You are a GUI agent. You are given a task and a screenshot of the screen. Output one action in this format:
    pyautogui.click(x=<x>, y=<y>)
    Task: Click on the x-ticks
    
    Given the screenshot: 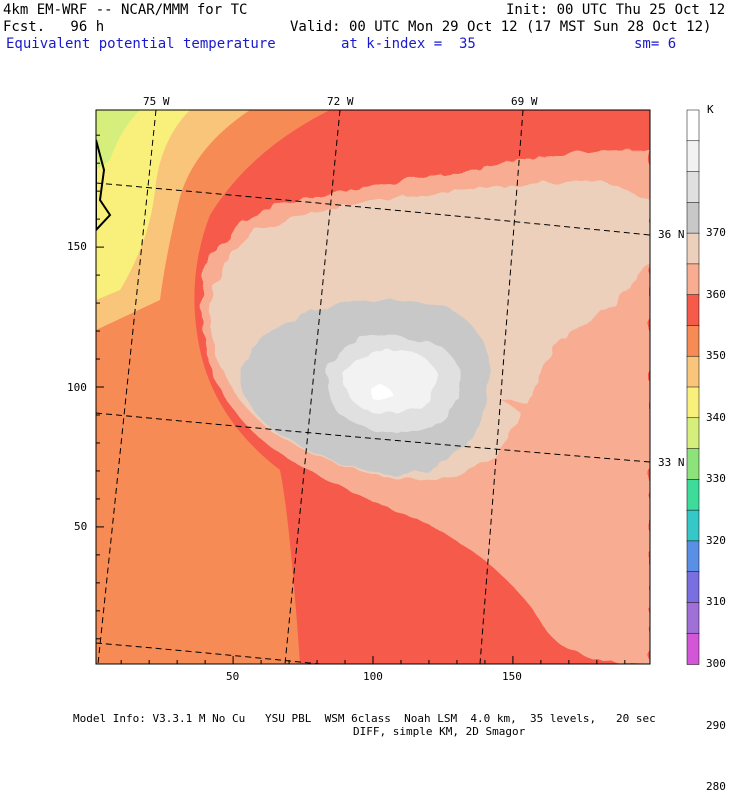 What is the action you would take?
    pyautogui.click(x=373, y=660)
    